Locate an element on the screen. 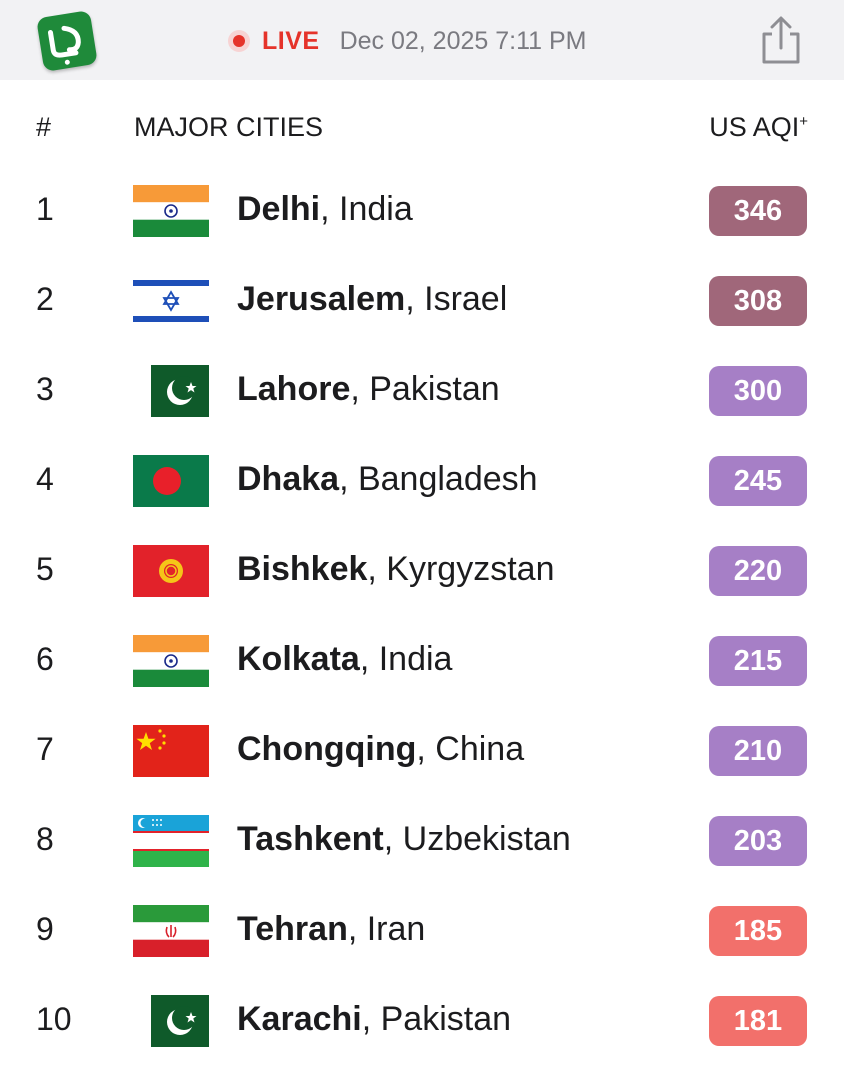 This screenshot has height=1080, width=844. live-datetime: Dec 02, 2025 7:11 PM is located at coordinates (463, 40).